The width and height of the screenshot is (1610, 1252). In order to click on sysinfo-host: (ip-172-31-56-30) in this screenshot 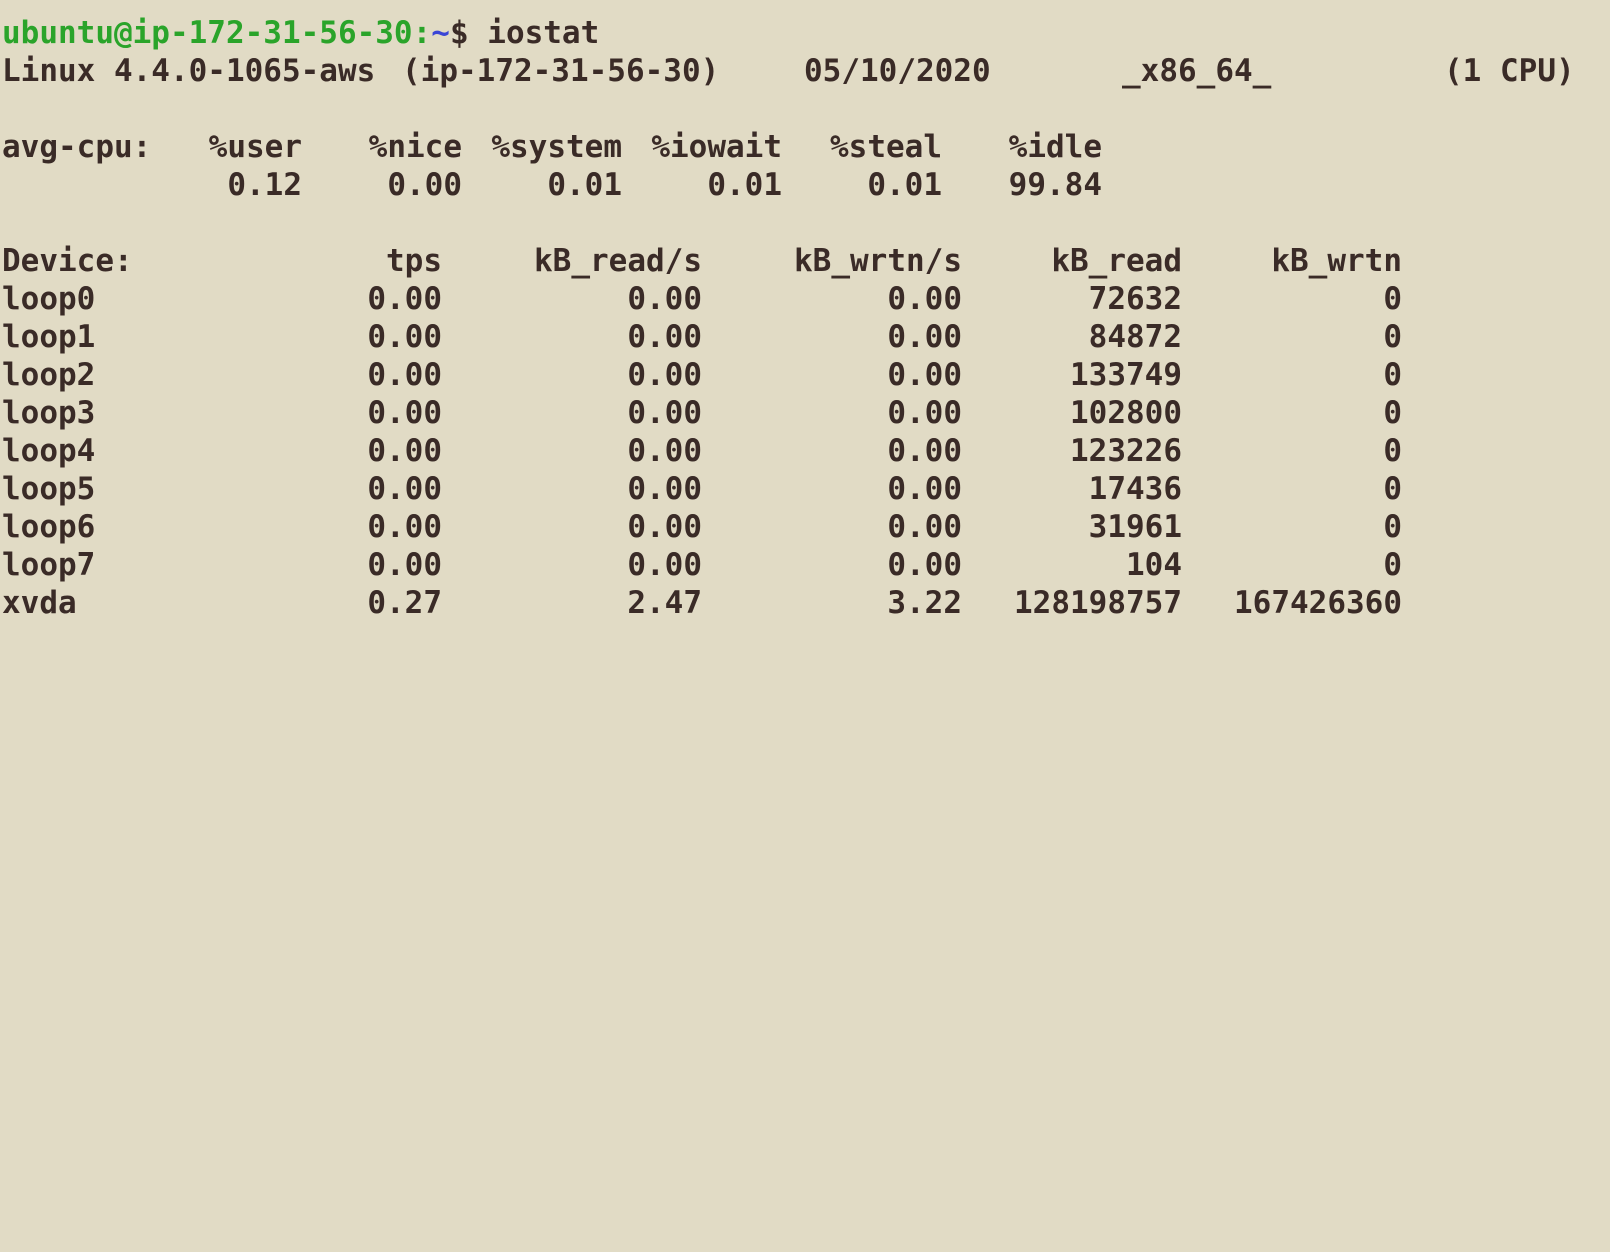, I will do `click(561, 71)`.